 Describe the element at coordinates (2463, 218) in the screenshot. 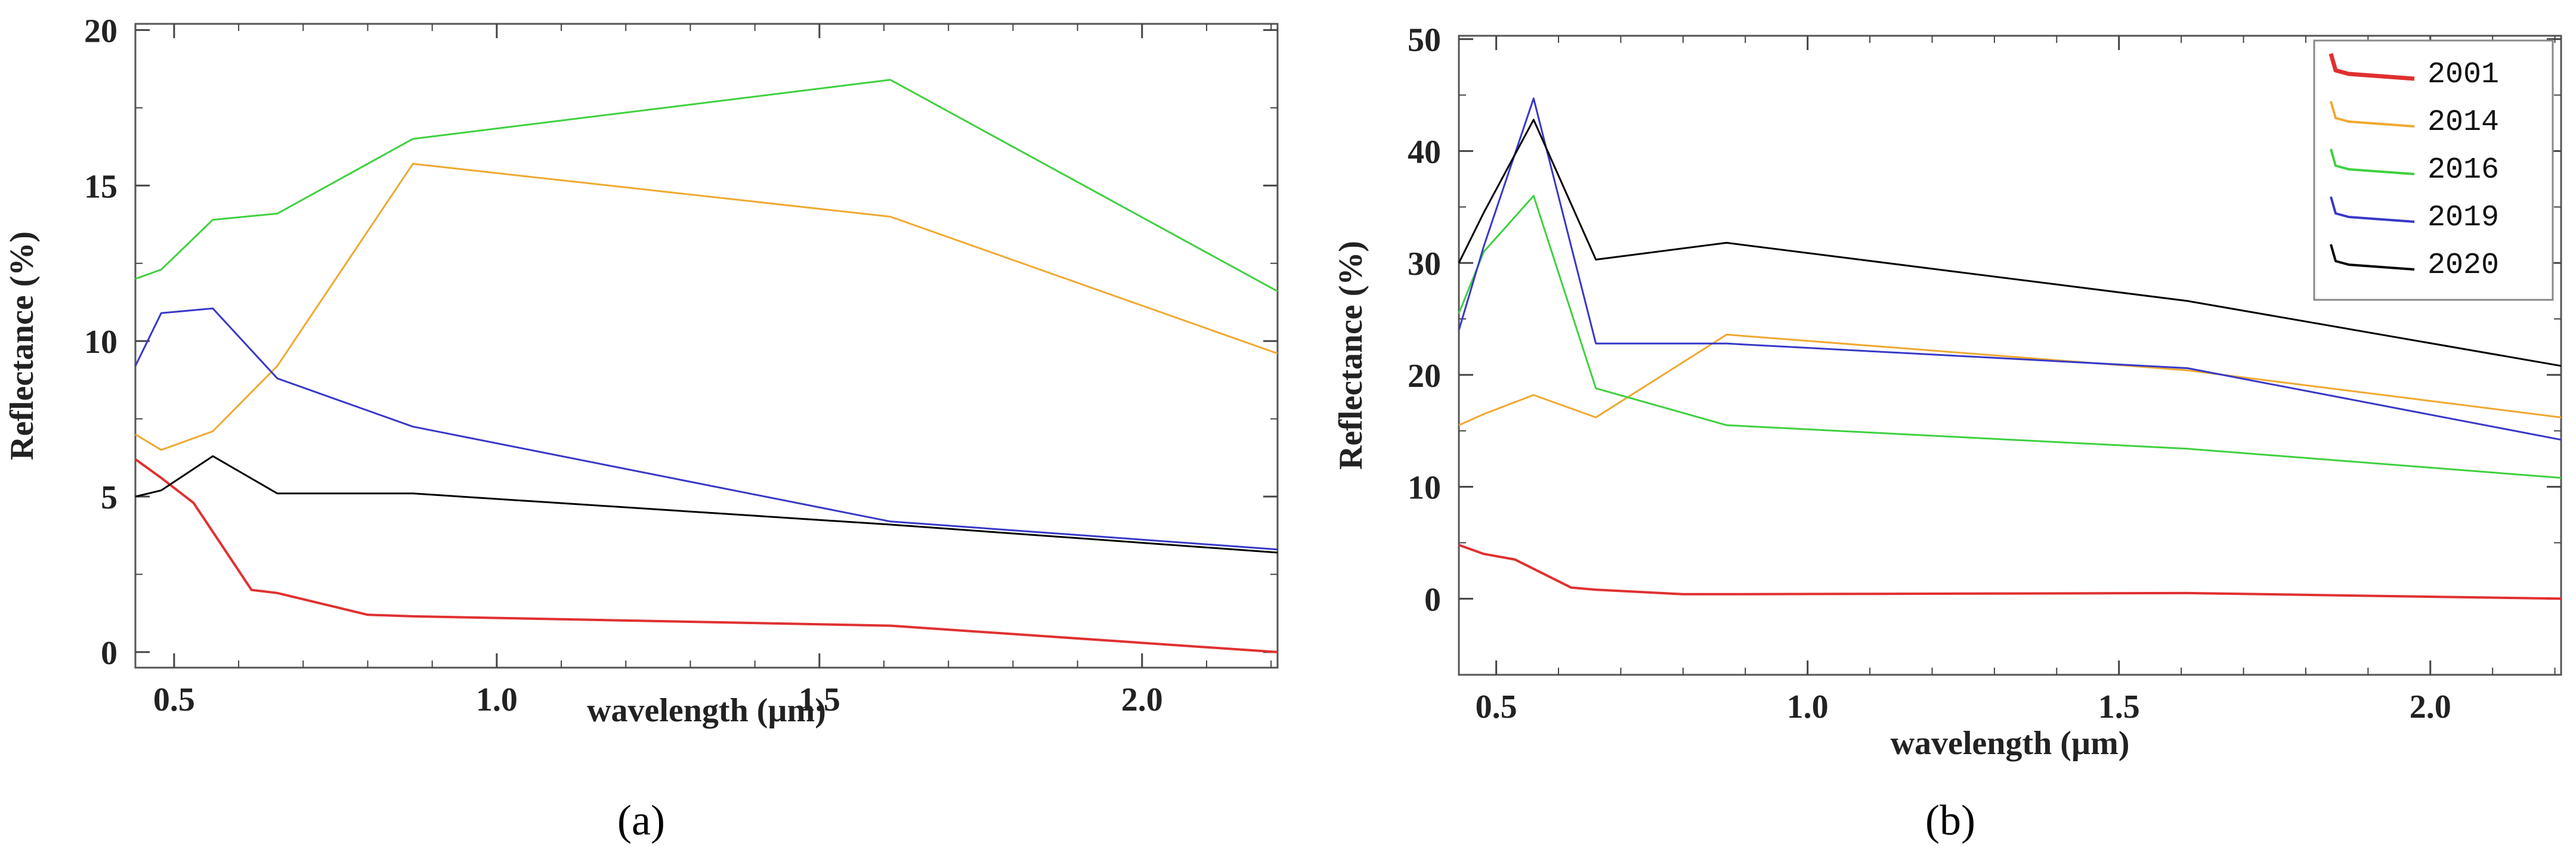

I see `legend-label-4: 2019` at that location.